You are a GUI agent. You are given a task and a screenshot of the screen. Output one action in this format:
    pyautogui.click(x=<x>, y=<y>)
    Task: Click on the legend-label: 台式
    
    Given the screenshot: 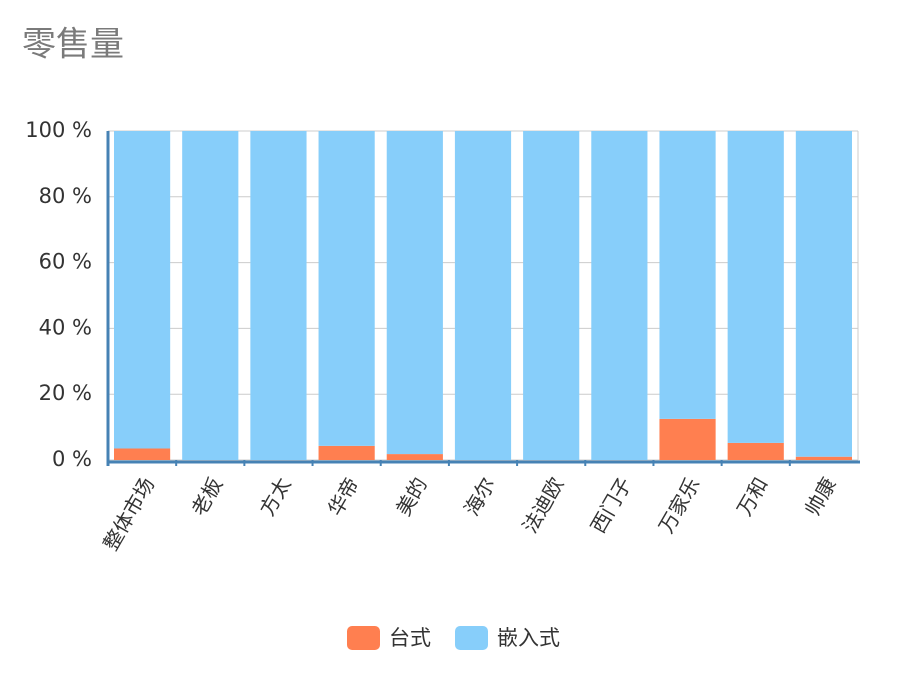 What is the action you would take?
    pyautogui.click(x=410, y=638)
    